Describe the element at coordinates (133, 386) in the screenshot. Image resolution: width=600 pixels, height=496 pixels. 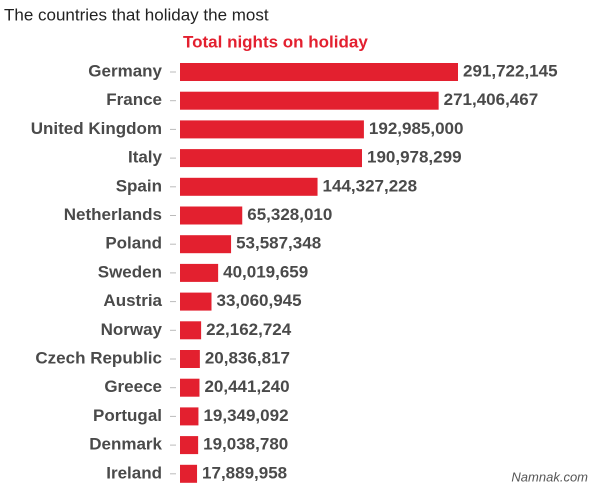
I see `category-label: Greece` at that location.